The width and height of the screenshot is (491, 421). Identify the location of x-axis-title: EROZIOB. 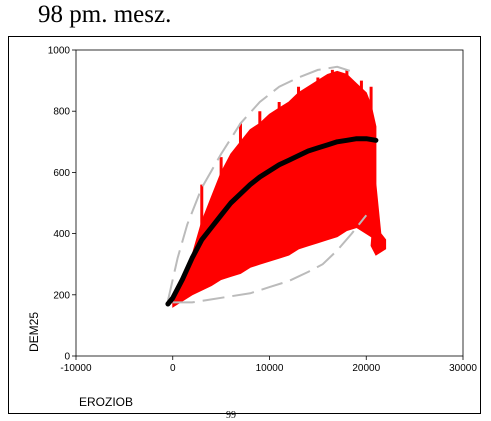
(106, 402).